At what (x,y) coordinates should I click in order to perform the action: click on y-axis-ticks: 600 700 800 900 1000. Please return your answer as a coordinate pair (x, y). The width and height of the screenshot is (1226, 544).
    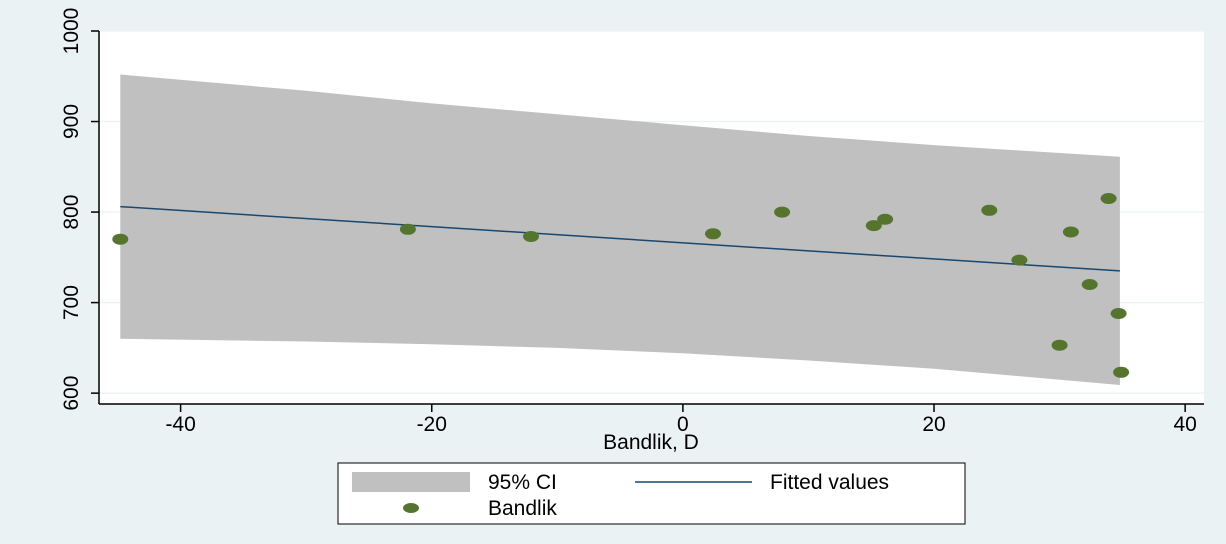
    Looking at the image, I should click on (79, 209).